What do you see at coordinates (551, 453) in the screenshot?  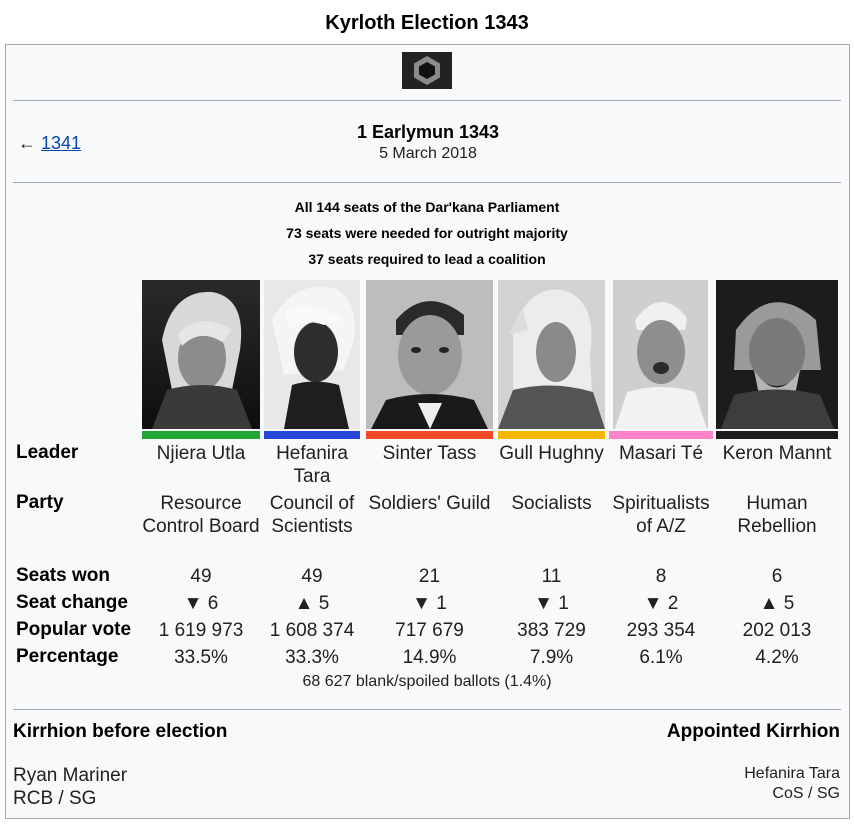 I see `leader-name: Gull Hughny` at bounding box center [551, 453].